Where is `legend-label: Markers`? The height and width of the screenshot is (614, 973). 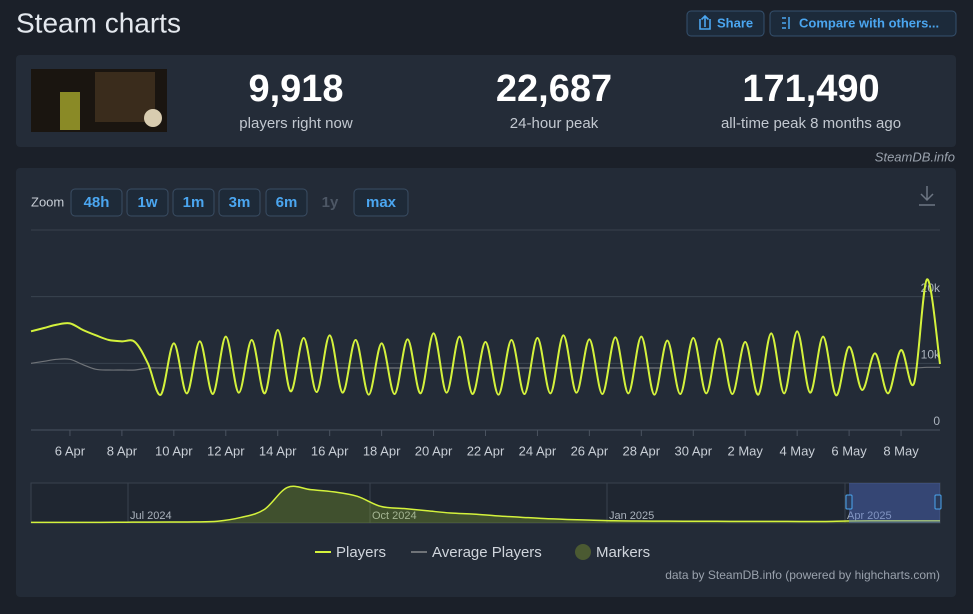
legend-label: Markers is located at coordinates (623, 552).